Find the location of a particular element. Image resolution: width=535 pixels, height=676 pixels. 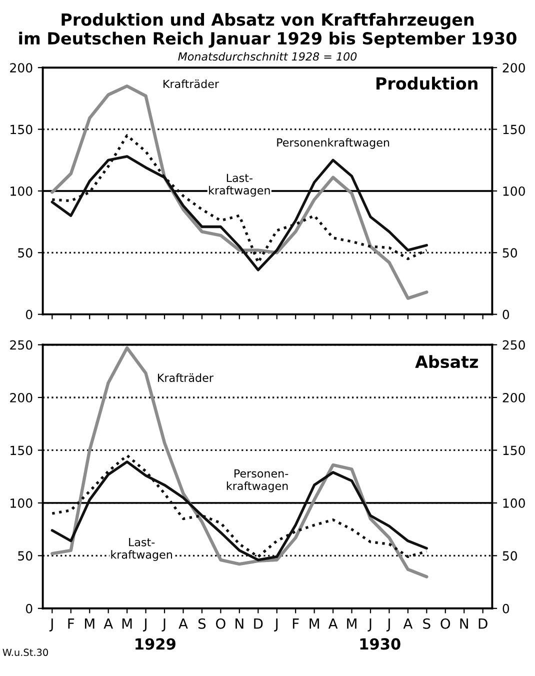

y2-tick-label: 250 is located at coordinates (513, 345).